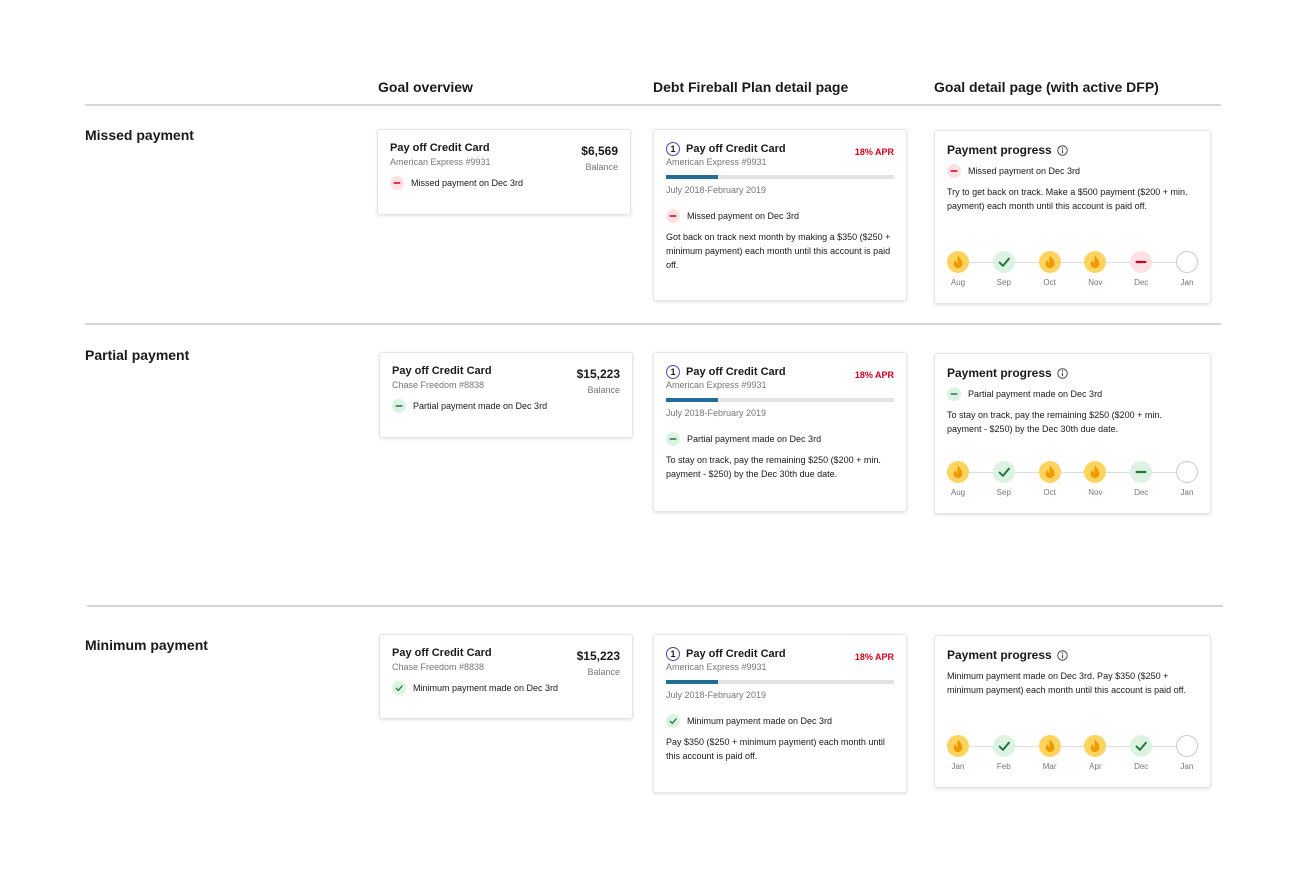  I want to click on status: Minimum payment made on Dec 3rd, so click(780, 721).